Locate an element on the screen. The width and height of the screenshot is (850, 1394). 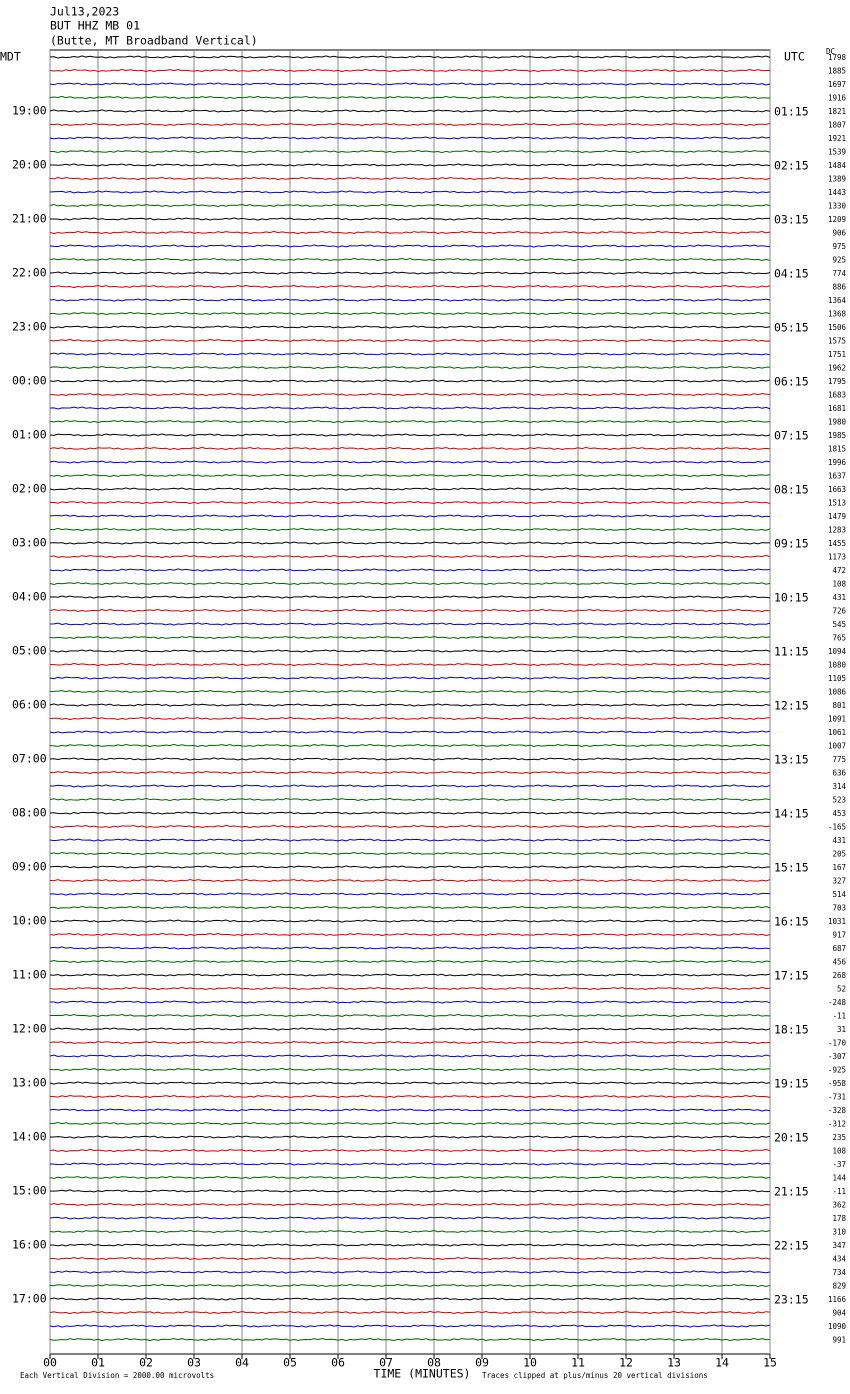
left-time: 14:00 is located at coordinates (29, 1137).